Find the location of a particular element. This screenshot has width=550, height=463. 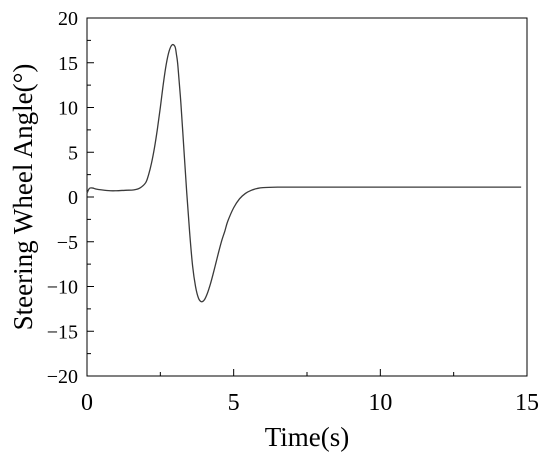

x-axis-ticks is located at coordinates (307, 372).